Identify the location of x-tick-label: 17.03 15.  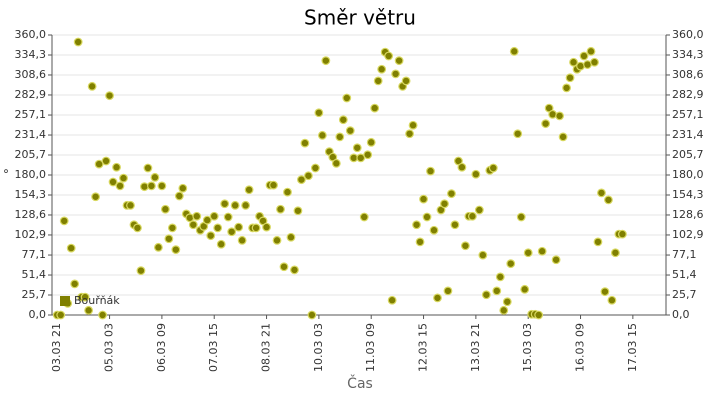
(632, 347).